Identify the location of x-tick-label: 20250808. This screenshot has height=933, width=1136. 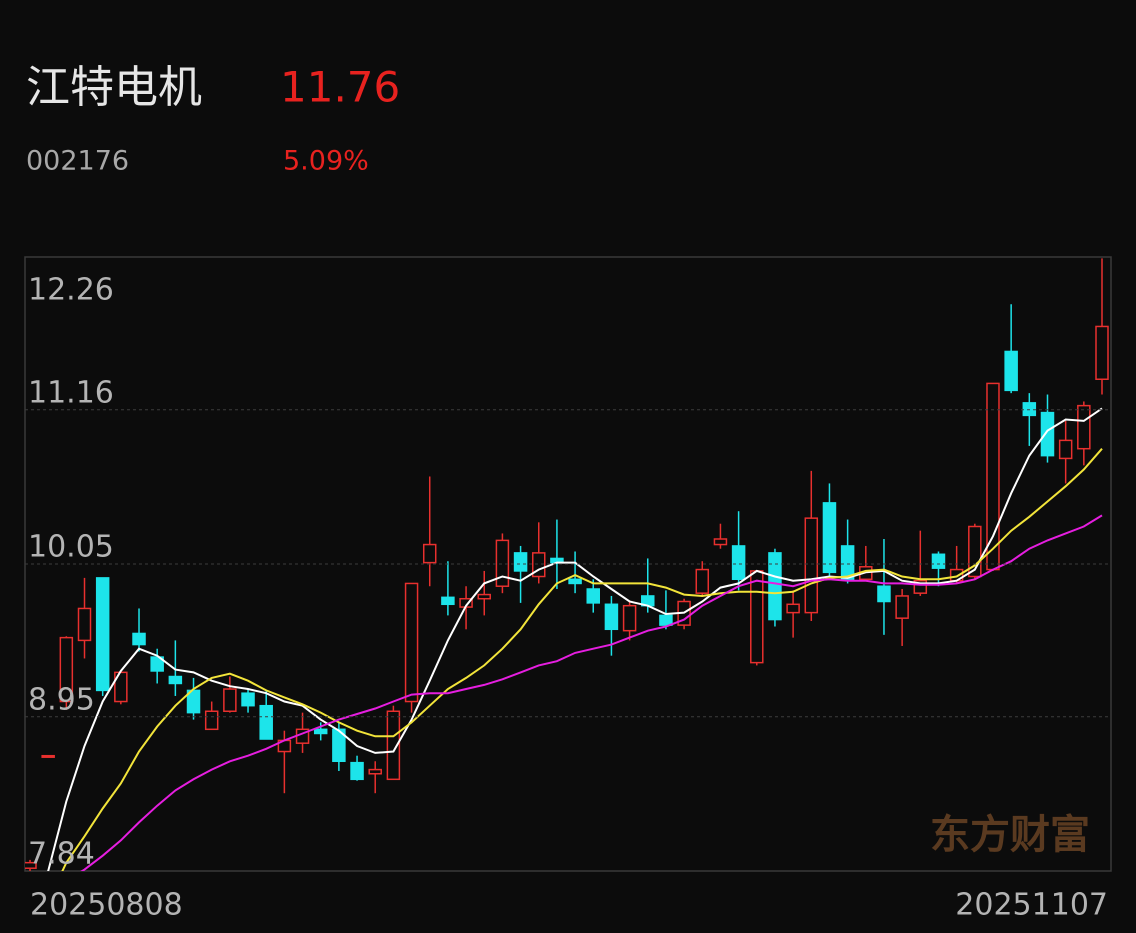
(106, 905).